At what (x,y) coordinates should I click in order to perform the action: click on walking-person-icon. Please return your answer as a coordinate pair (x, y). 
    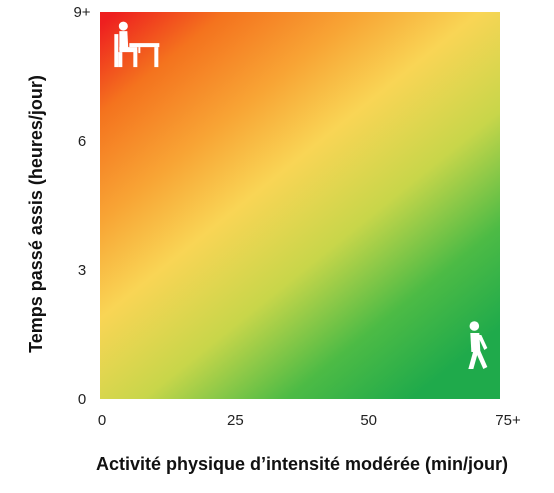
    Looking at the image, I should click on (478, 345).